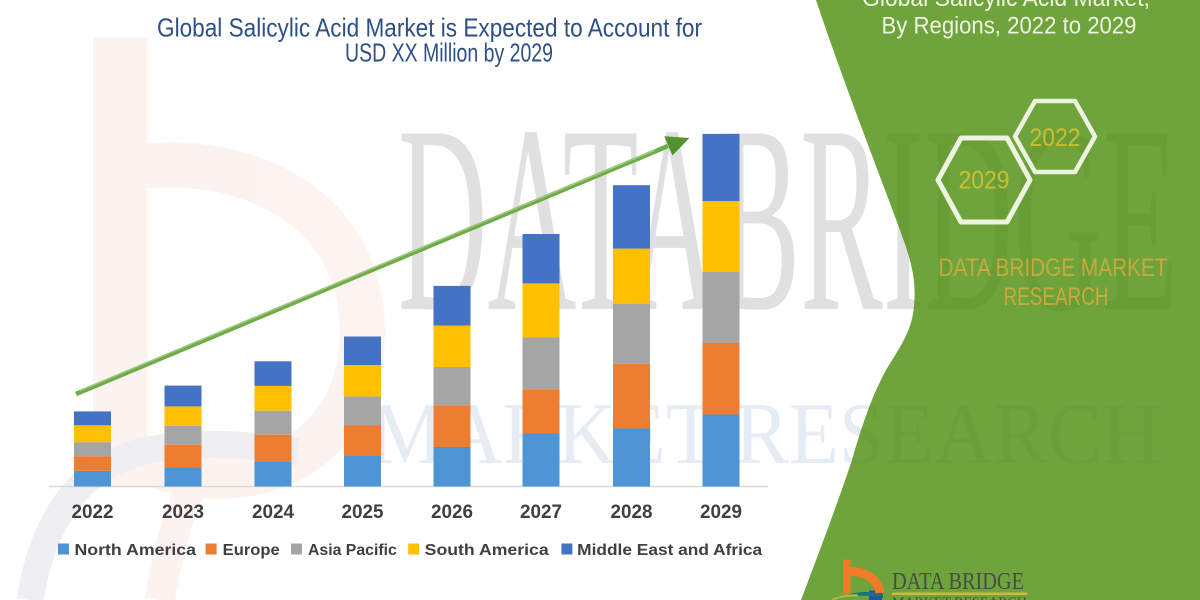  Describe the element at coordinates (136, 550) in the screenshot. I see `svg-text: North America` at that location.